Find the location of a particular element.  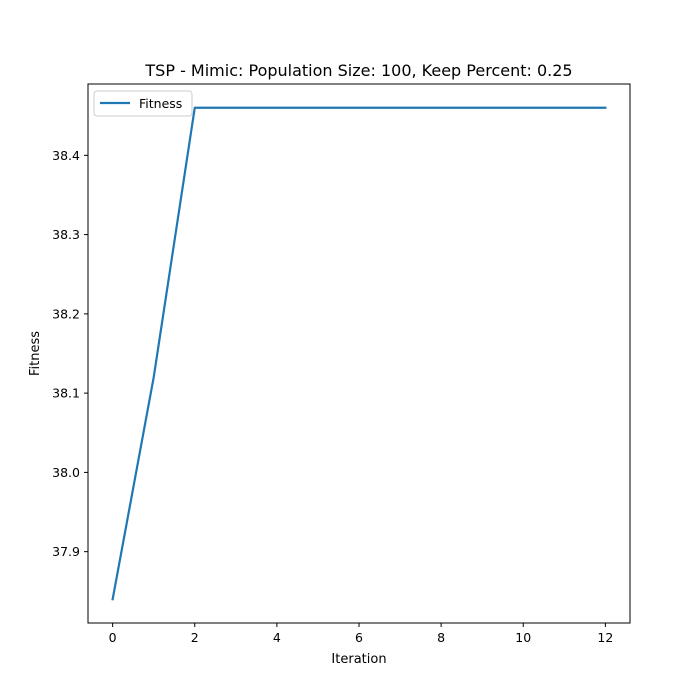

x-tick-label: 8 is located at coordinates (441, 637).